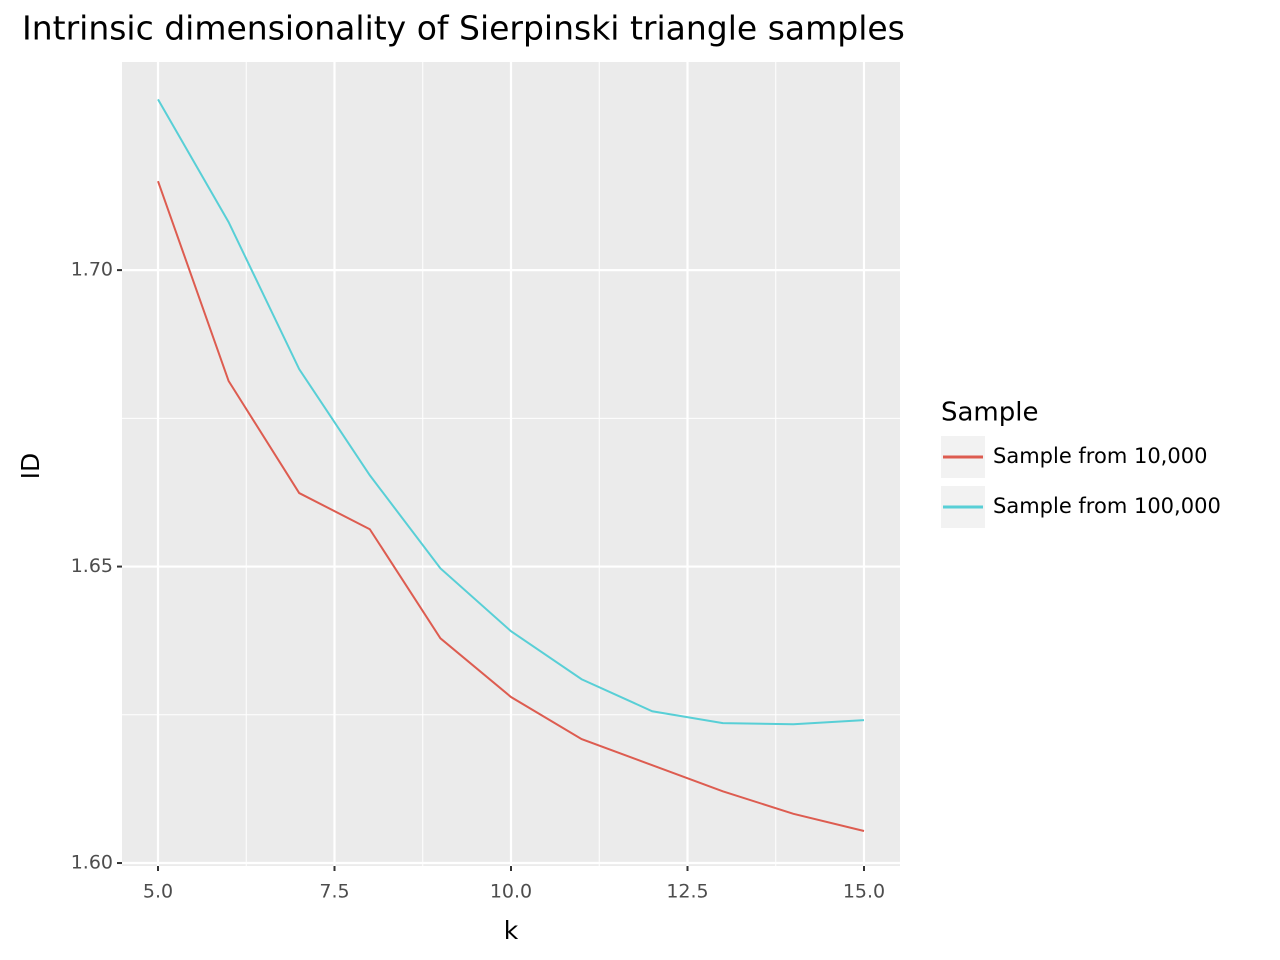  What do you see at coordinates (1107, 506) in the screenshot?
I see `legend-label: Sample from 100,000` at bounding box center [1107, 506].